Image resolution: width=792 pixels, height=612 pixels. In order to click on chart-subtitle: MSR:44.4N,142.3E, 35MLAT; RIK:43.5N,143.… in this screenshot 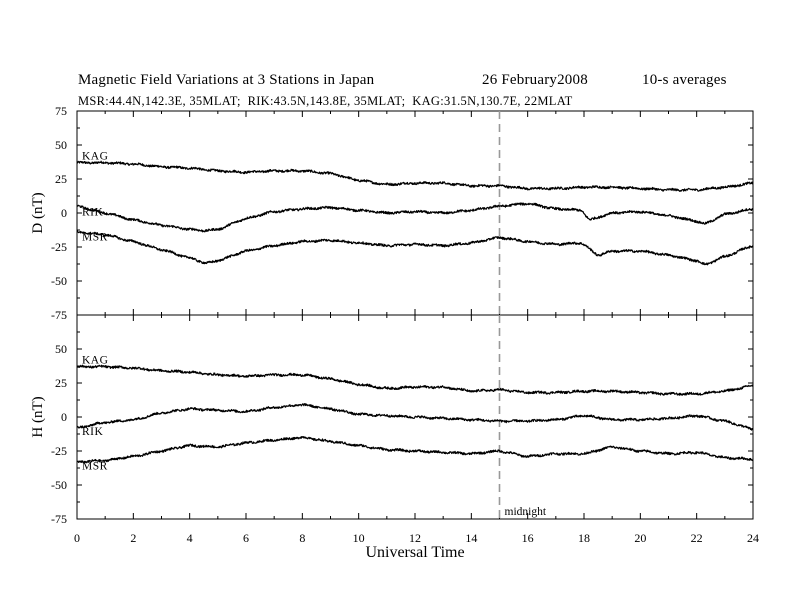, I will do `click(325, 101)`.